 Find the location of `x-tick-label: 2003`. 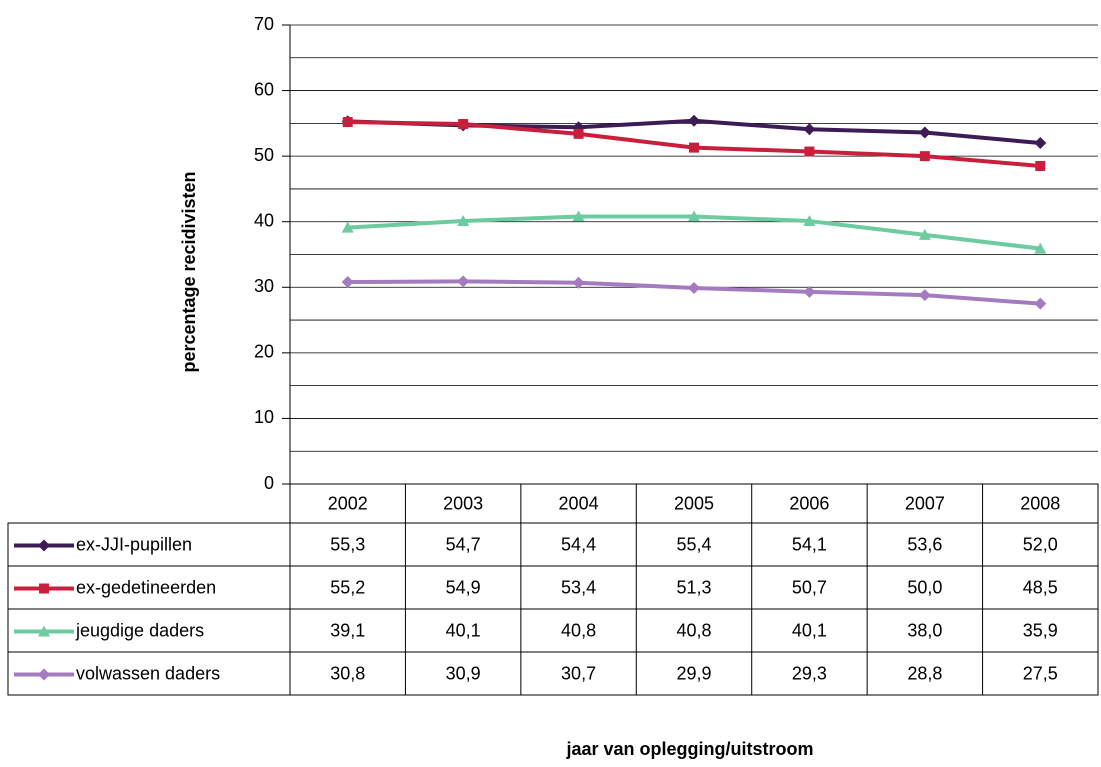

x-tick-label: 2003 is located at coordinates (463, 503).